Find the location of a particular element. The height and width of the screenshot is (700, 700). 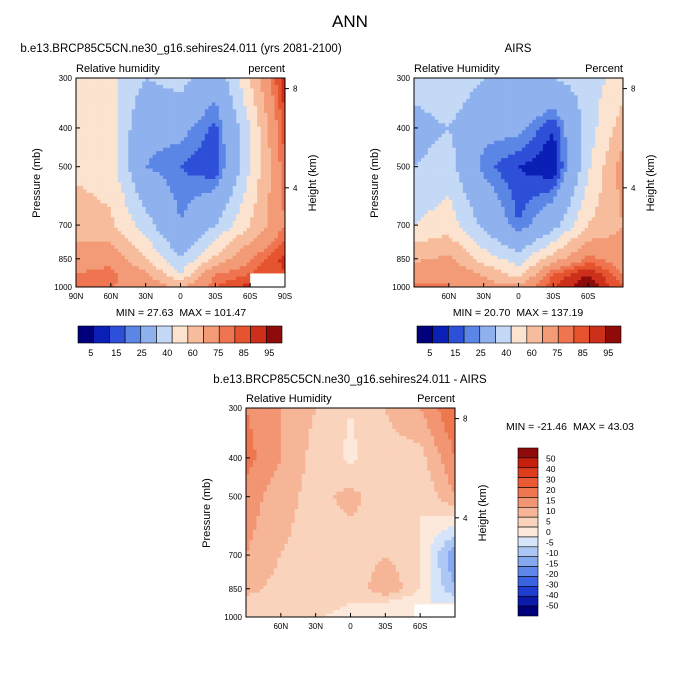

colorbar-swatch is located at coordinates (85, 334).